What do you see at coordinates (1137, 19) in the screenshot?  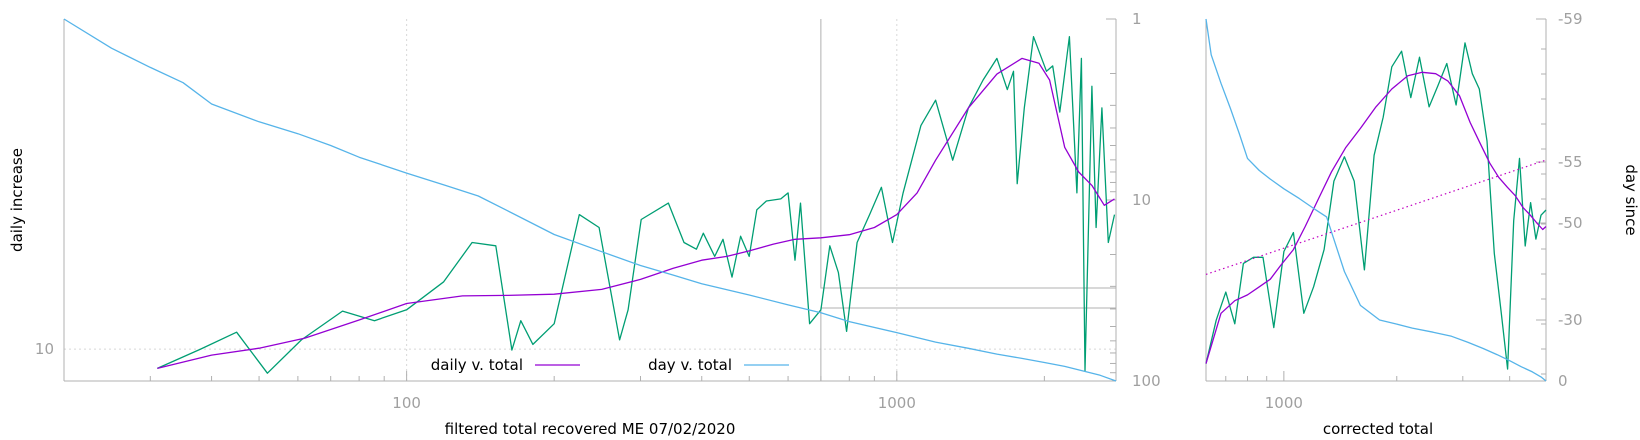 I see `main-y2-tick-label: 1` at bounding box center [1137, 19].